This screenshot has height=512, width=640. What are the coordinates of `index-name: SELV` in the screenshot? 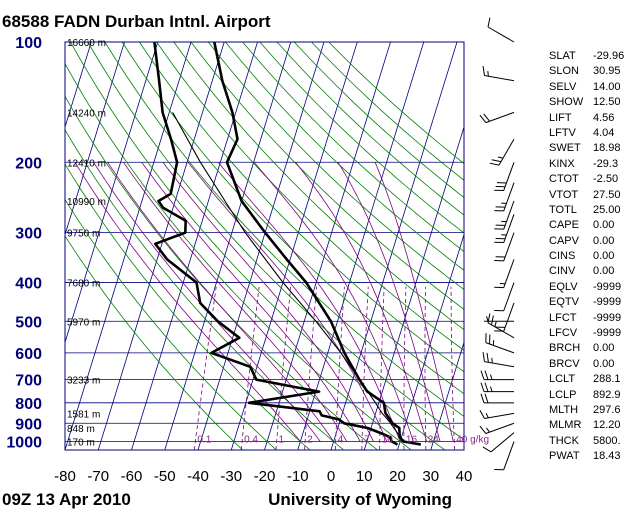 It's located at (563, 86).